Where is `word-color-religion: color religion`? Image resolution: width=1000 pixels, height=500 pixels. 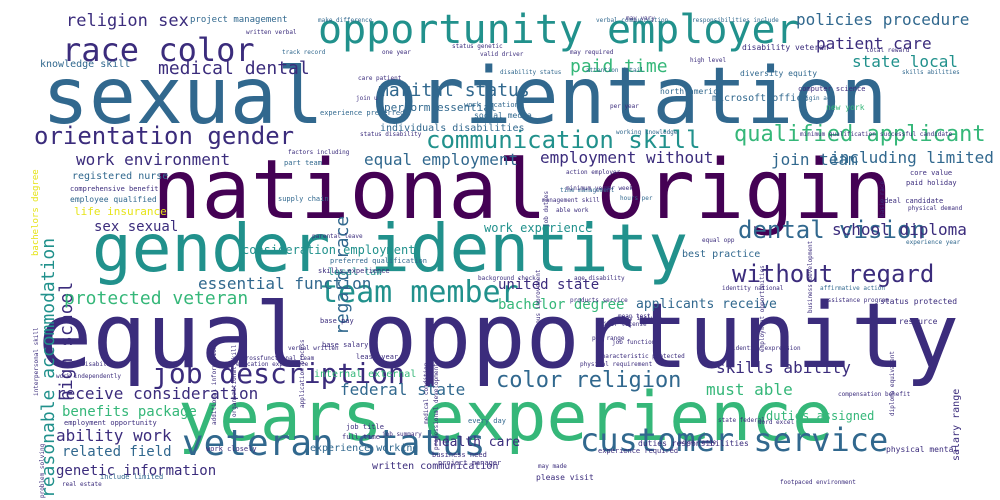 word-color-religion: color religion is located at coordinates (589, 380).